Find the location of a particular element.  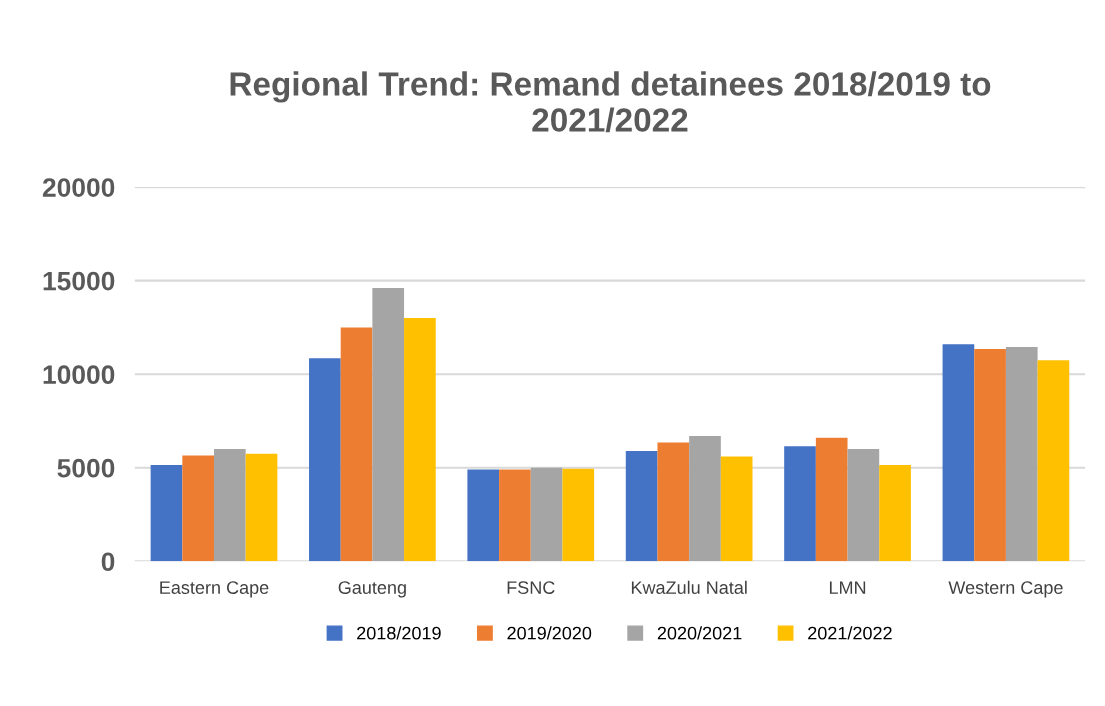

chart-title: Regional Trend: Remand detainees 2018/2019 to 2021/2022 is located at coordinates (610, 102).